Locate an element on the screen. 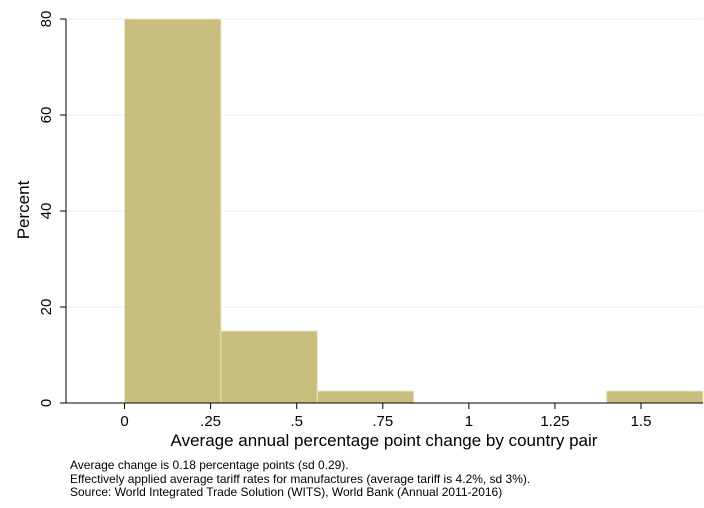 The height and width of the screenshot is (508, 704). x-tick-label: 0 is located at coordinates (124, 421).